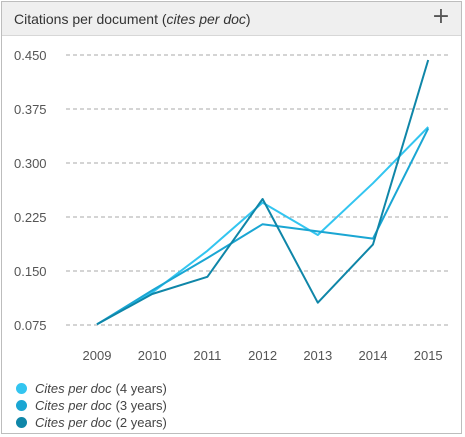 This screenshot has width=465, height=437. Describe the element at coordinates (21, 422) in the screenshot. I see `legend-dot-2-years` at that location.